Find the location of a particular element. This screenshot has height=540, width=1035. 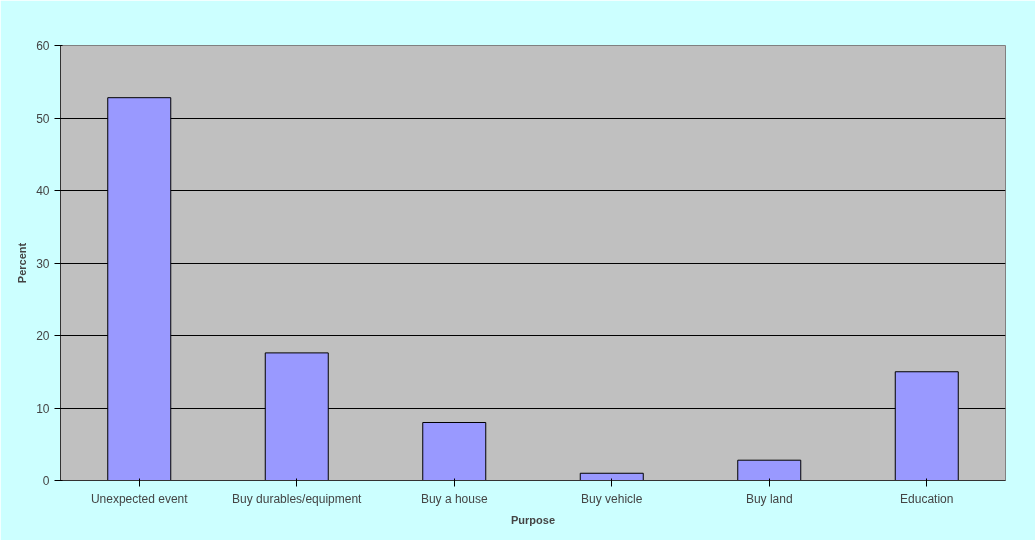

x-tick-label: Buy vehicle is located at coordinates (612, 498).